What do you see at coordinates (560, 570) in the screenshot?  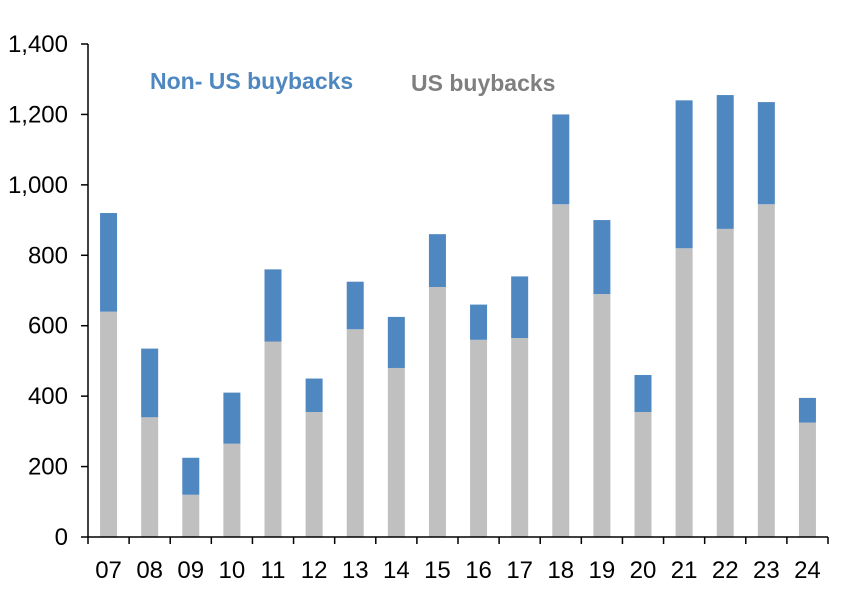 I see `x-tick-label: 18` at bounding box center [560, 570].